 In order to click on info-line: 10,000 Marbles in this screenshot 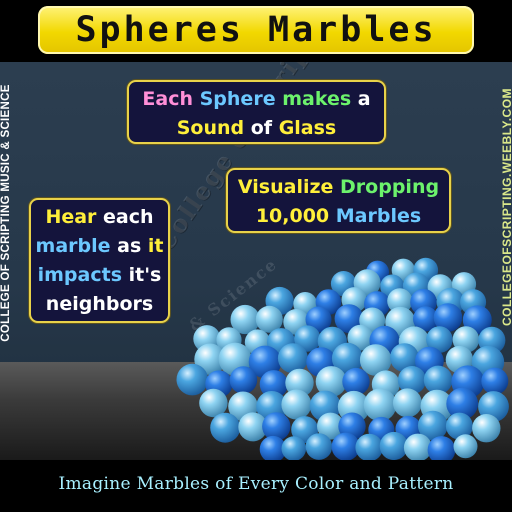, I will do `click(338, 216)`.